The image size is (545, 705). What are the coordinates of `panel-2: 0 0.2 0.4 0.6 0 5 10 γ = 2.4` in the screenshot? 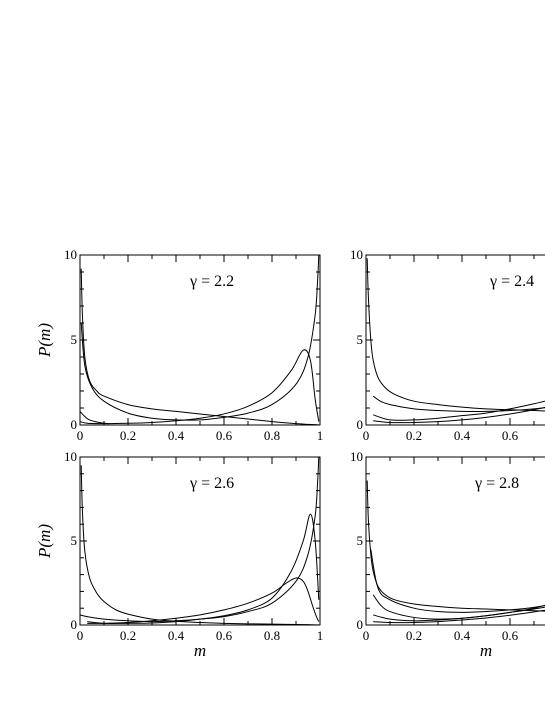 It's located at (447, 345).